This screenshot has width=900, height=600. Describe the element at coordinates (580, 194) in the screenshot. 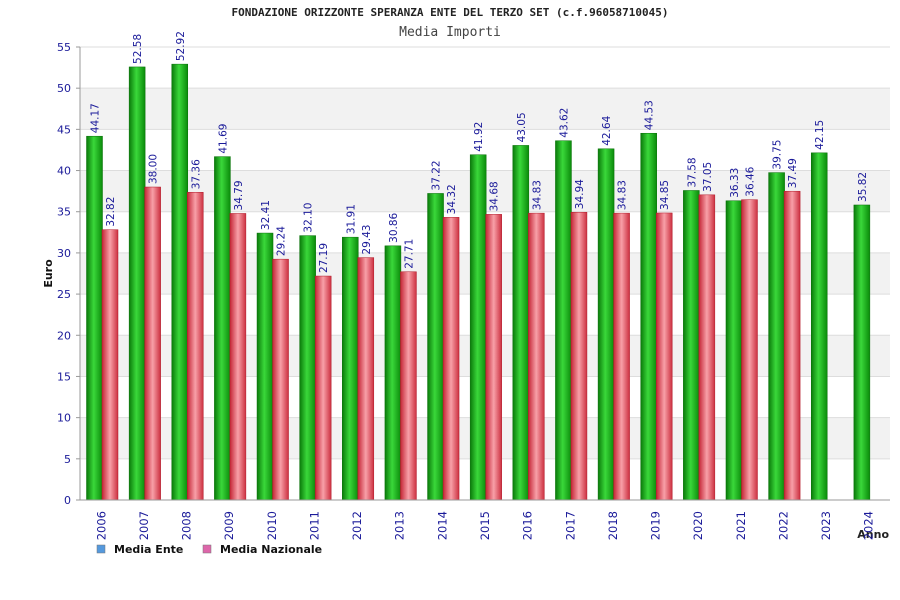

I see `data-label: 34.94` at that location.